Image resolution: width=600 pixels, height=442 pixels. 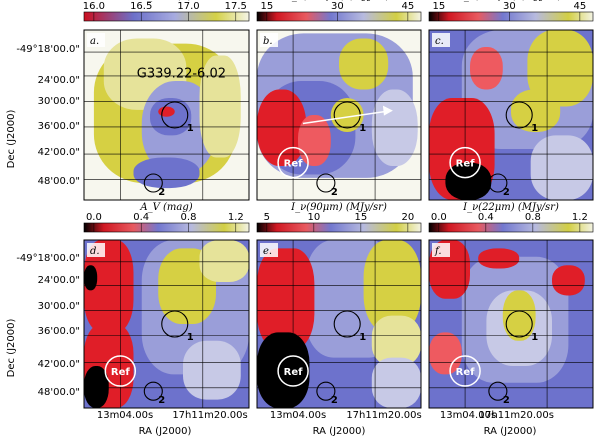 What do you see at coordinates (408, 6) in the screenshot?
I see `colorbar-tick-label: 45` at bounding box center [408, 6].